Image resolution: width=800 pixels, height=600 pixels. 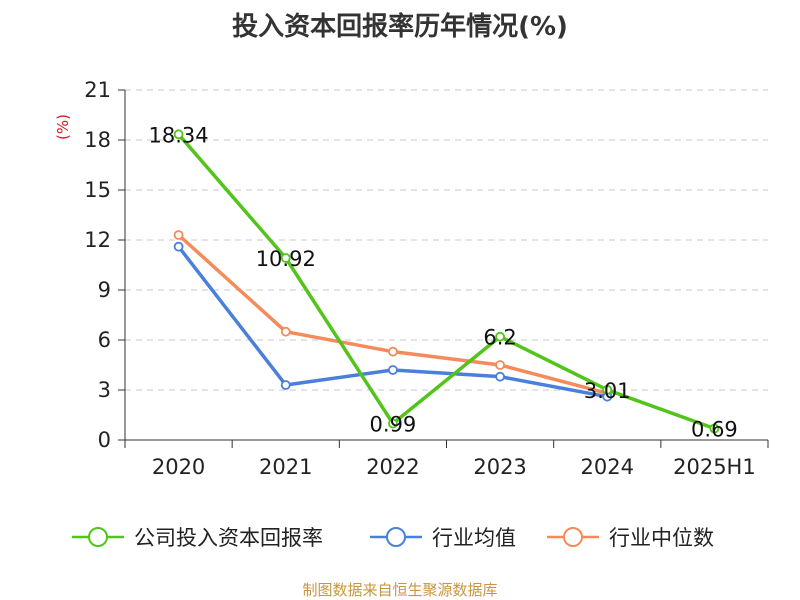 I want to click on y-tick-label: 0, so click(x=104, y=440).